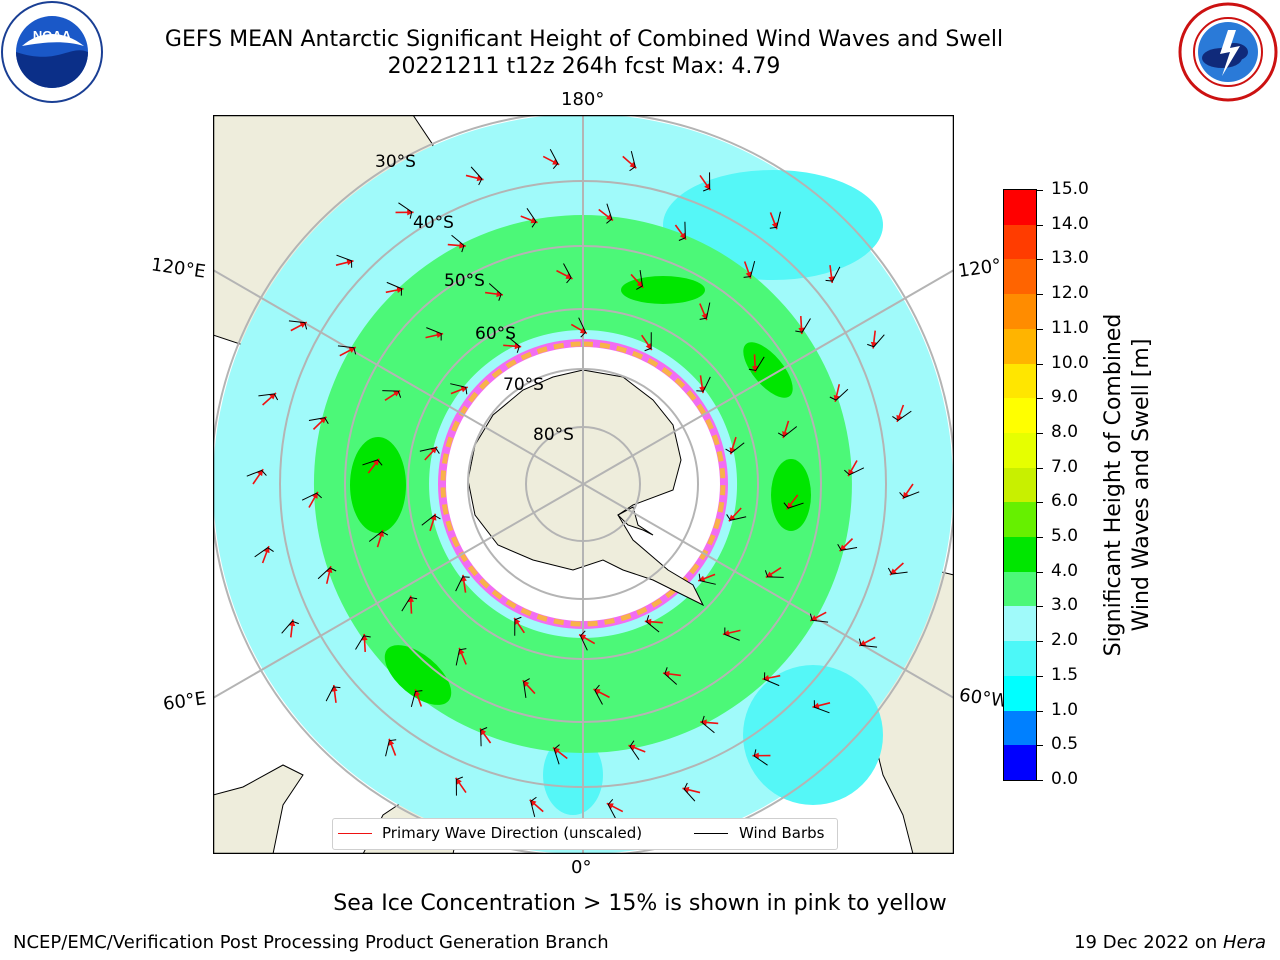 Image resolution: width=1280 pixels, height=960 pixels. What do you see at coordinates (1065, 779) in the screenshot?
I see `colorbar-tick-label: 0.0` at bounding box center [1065, 779].